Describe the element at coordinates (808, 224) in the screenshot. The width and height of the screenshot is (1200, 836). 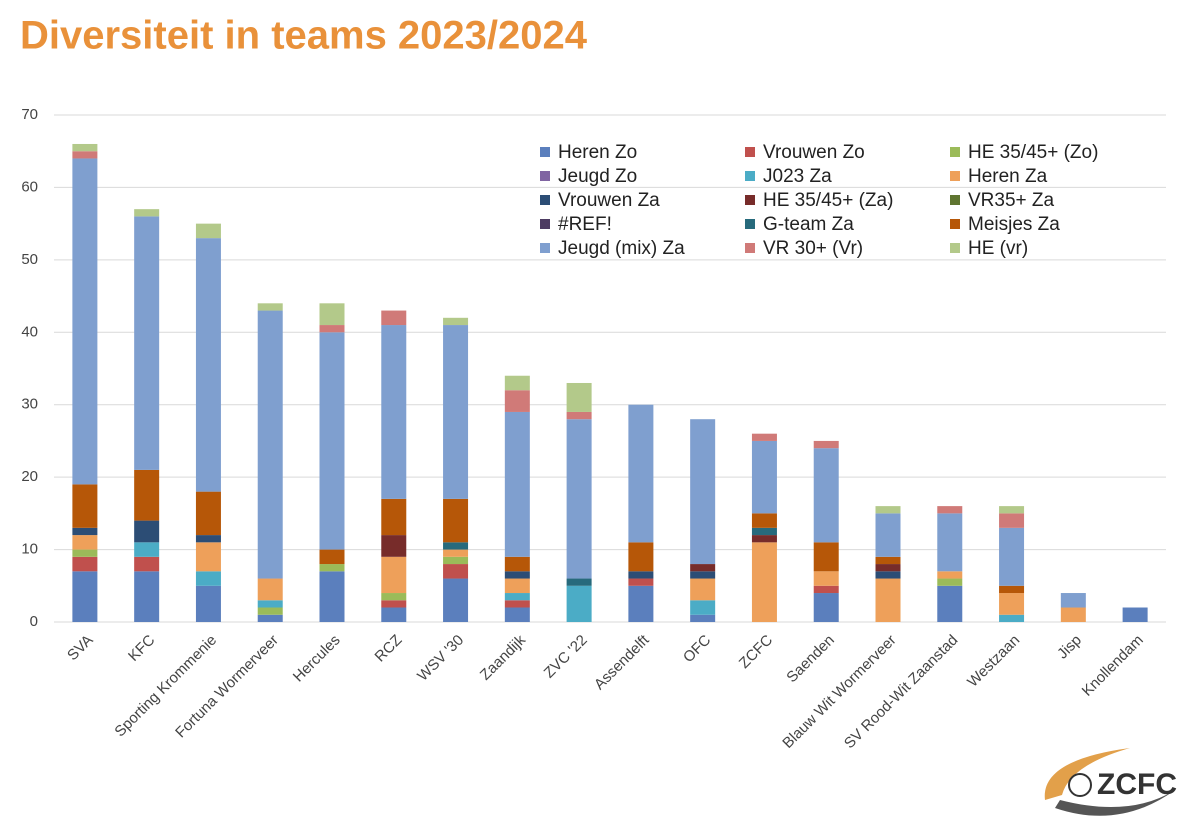
I see `legend-label: G-team Za` at that location.